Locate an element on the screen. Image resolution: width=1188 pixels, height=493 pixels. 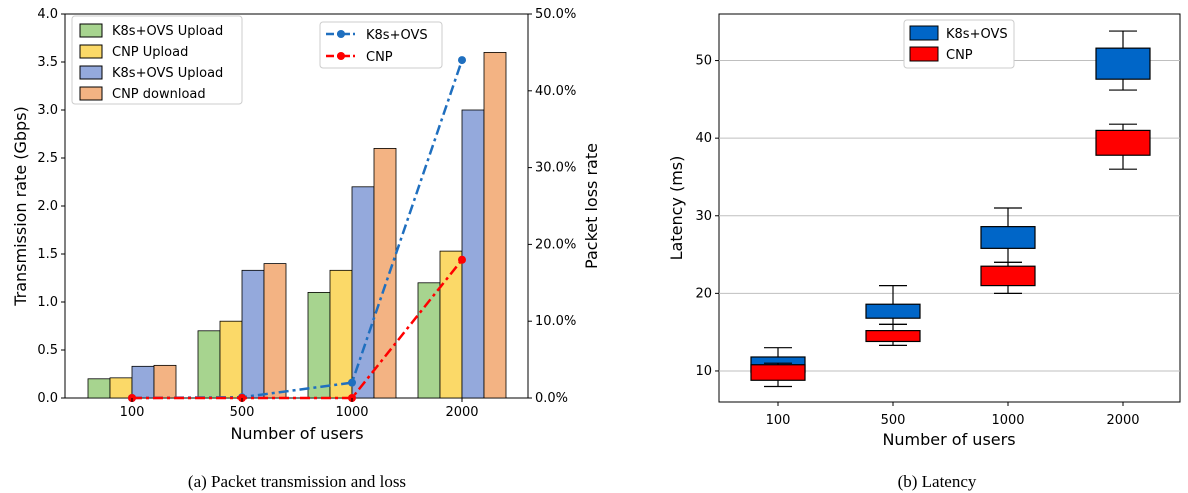
y-tick-label: 3.5 is located at coordinates (47, 62).